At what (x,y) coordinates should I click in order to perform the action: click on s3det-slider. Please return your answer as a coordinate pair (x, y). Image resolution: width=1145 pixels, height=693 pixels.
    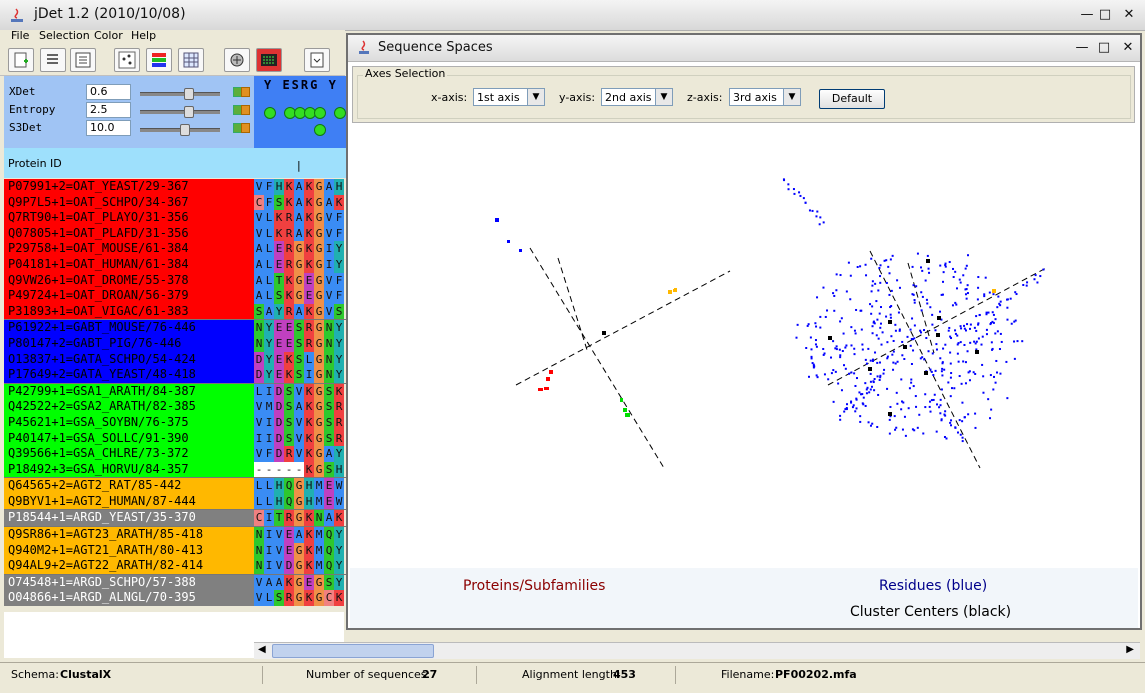
    Looking at the image, I should click on (180, 130).